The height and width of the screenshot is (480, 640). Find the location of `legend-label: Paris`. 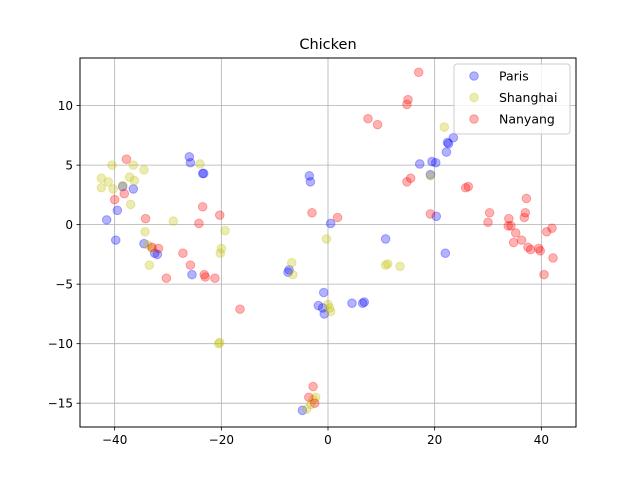

legend-label: Paris is located at coordinates (514, 76).